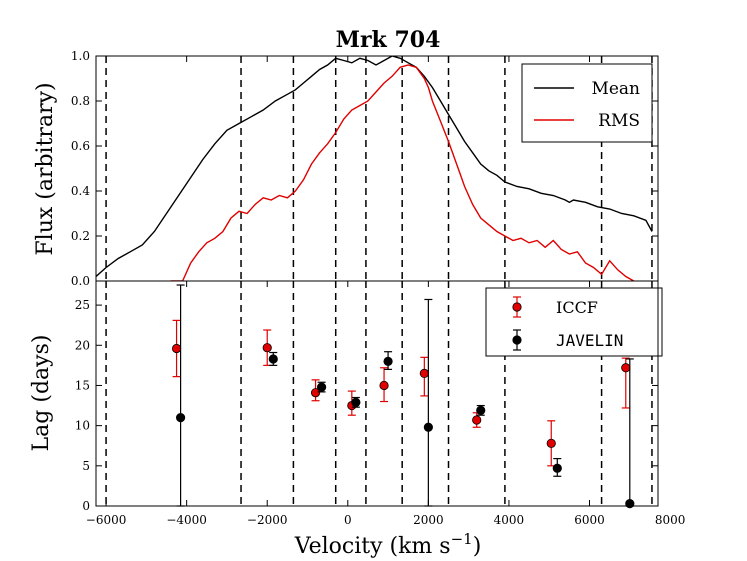 Image resolution: width=747 pixels, height=561 pixels. Describe the element at coordinates (80, 101) in the screenshot. I see `top-y-tick-label: 0.8` at that location.